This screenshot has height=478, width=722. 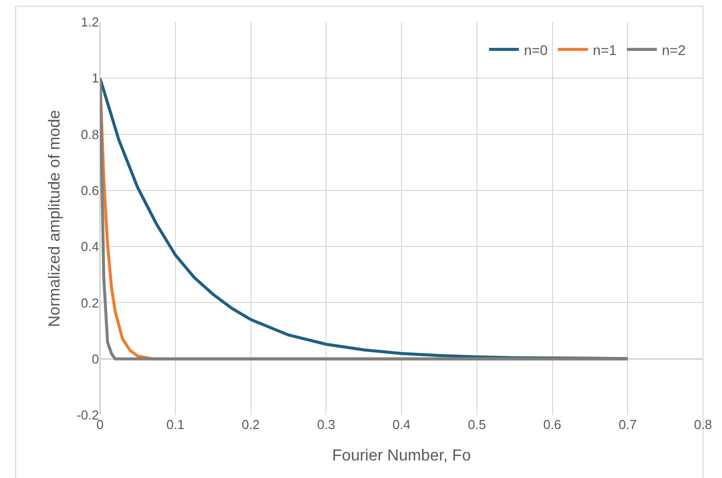 What do you see at coordinates (89, 246) in the screenshot?
I see `y-tick-label: 0.4` at bounding box center [89, 246].